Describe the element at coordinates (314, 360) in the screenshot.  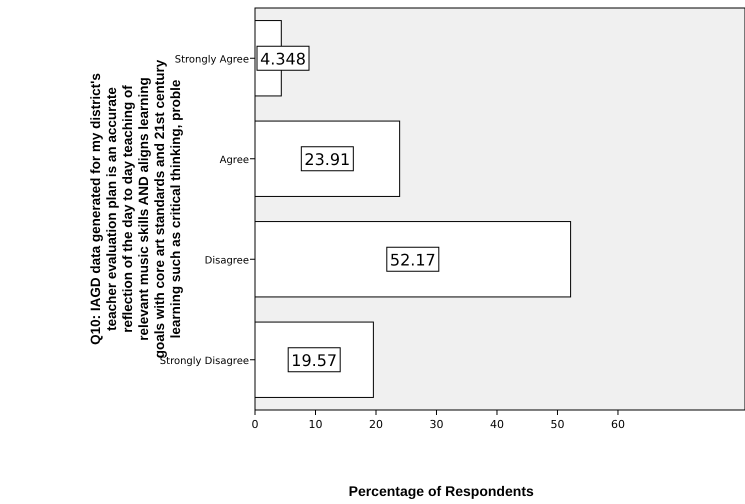
I see `data-label: 19.57` at that location.